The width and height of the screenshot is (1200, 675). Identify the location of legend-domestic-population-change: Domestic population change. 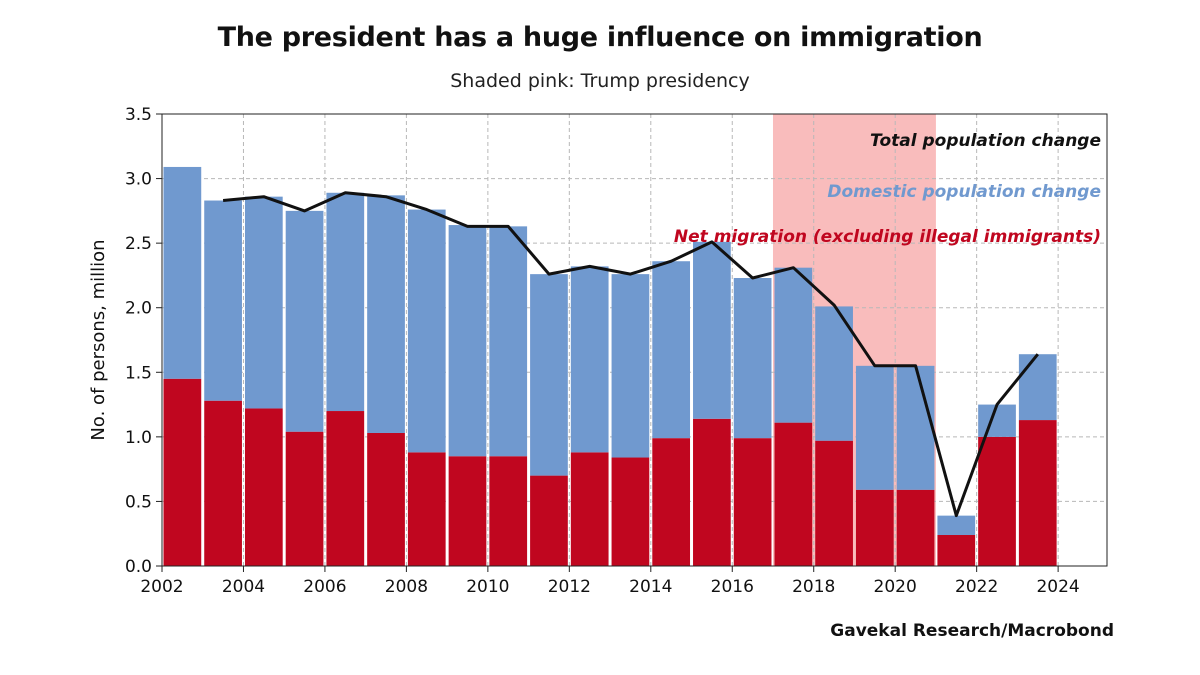
(964, 192).